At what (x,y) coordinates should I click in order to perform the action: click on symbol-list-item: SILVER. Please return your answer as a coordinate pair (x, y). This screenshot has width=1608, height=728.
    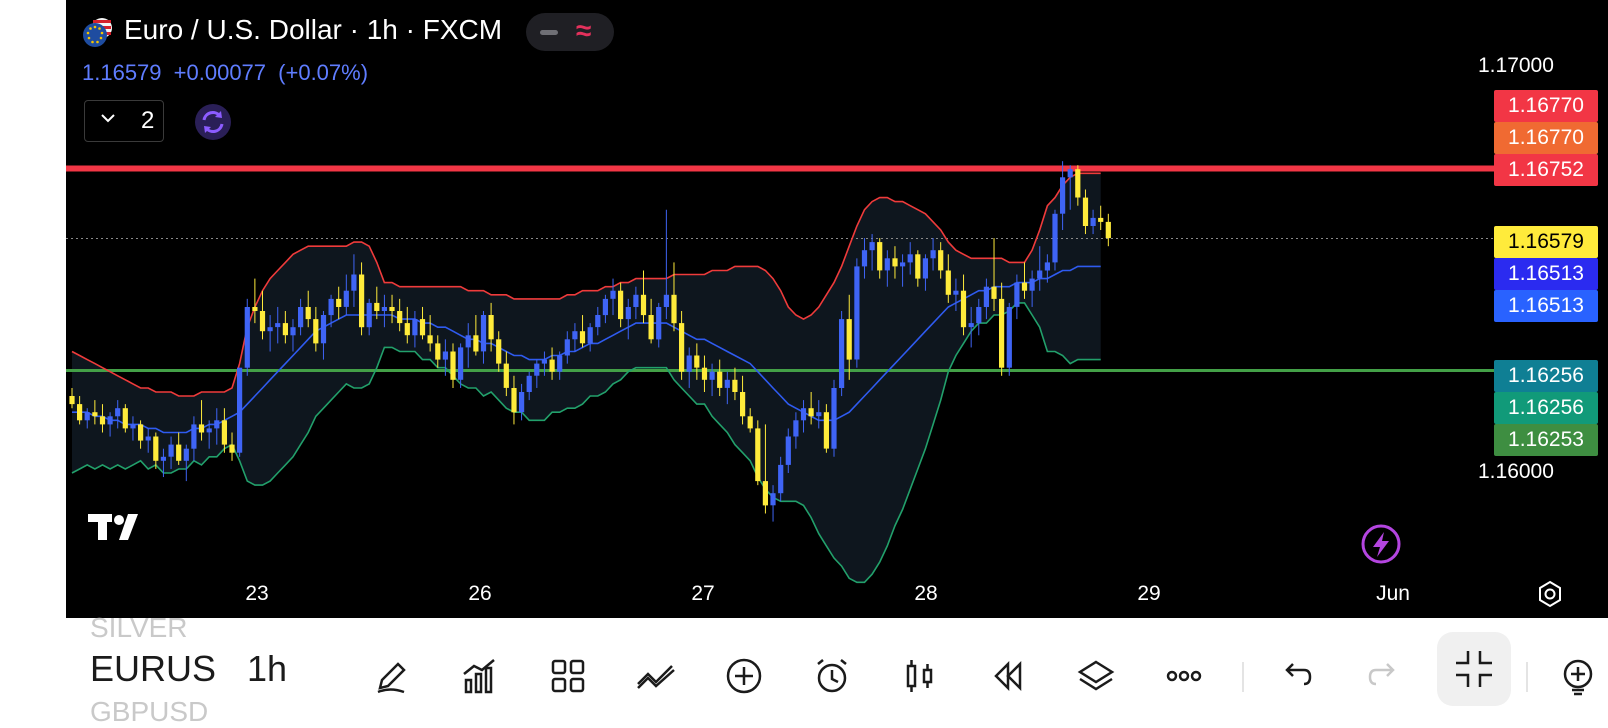
    Looking at the image, I should click on (139, 627).